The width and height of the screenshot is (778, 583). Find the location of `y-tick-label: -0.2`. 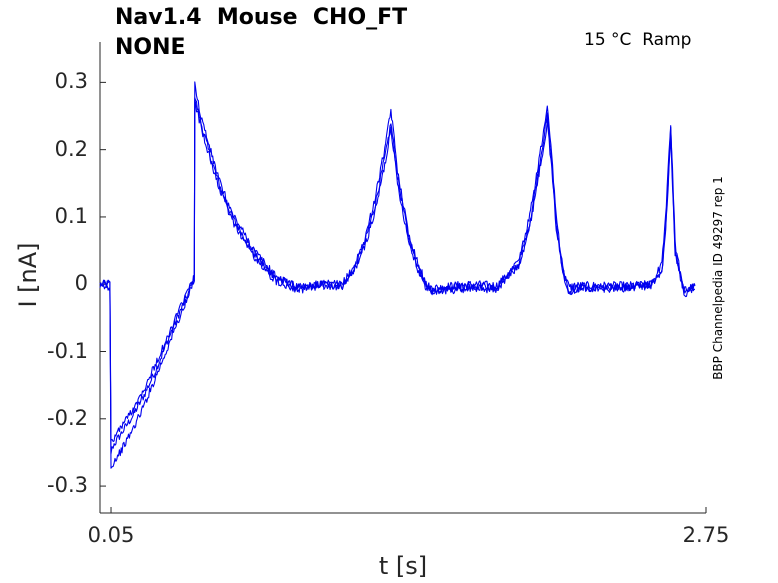

y-tick-label: -0.2 is located at coordinates (67, 417).